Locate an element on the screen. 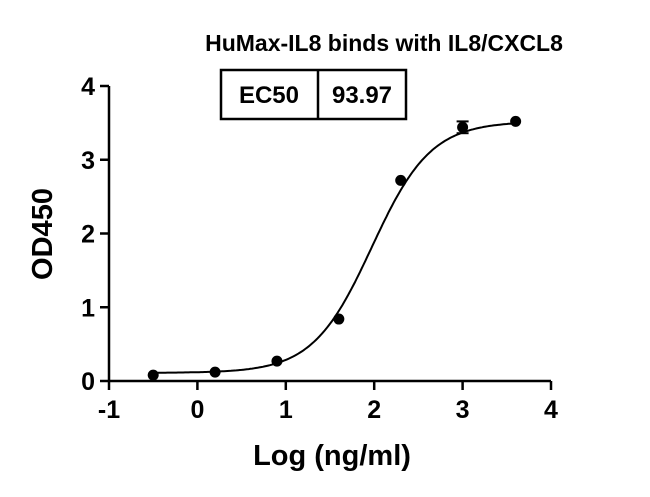  ec50-table: EC50 93.97 is located at coordinates (313, 94).